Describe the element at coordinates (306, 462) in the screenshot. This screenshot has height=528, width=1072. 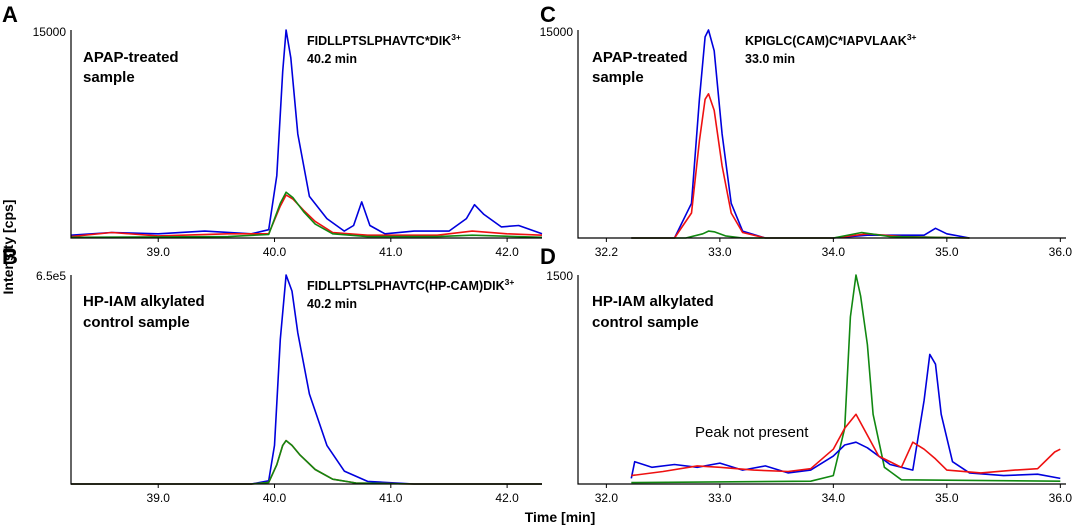
I see `panel-b-series-green` at that location.